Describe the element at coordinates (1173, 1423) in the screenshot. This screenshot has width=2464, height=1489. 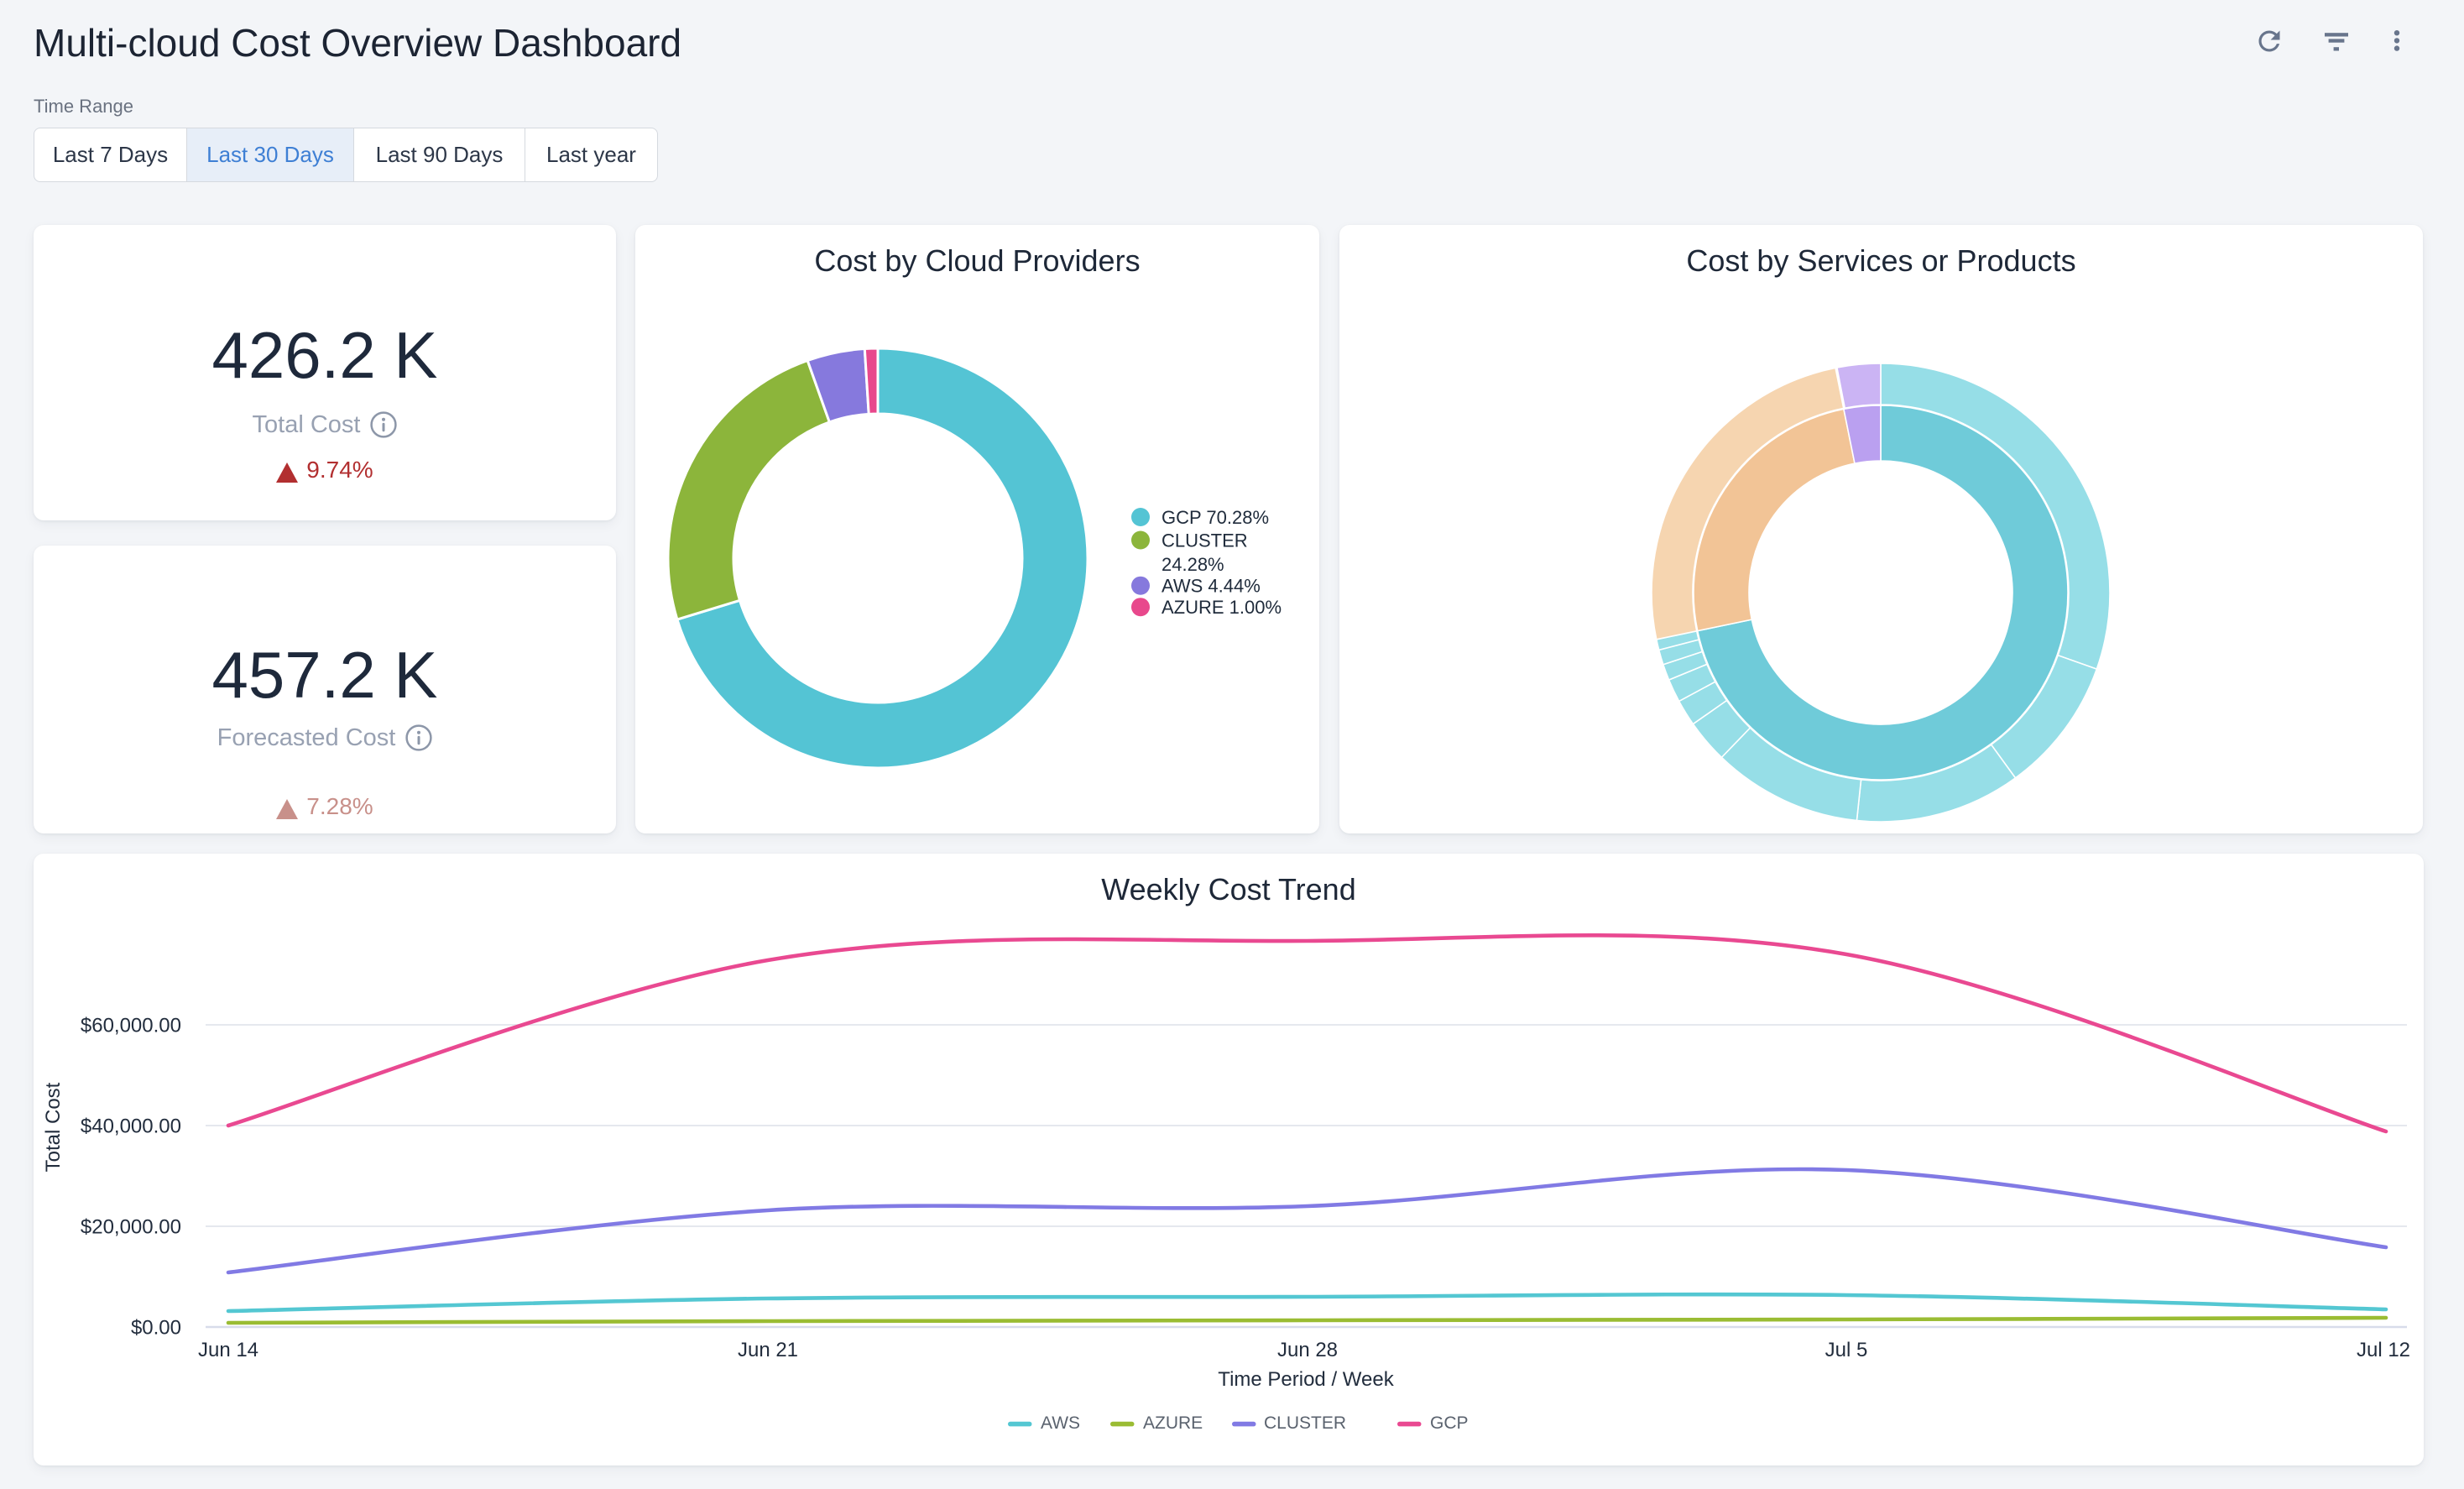
I see `svg-text: AZURE` at that location.